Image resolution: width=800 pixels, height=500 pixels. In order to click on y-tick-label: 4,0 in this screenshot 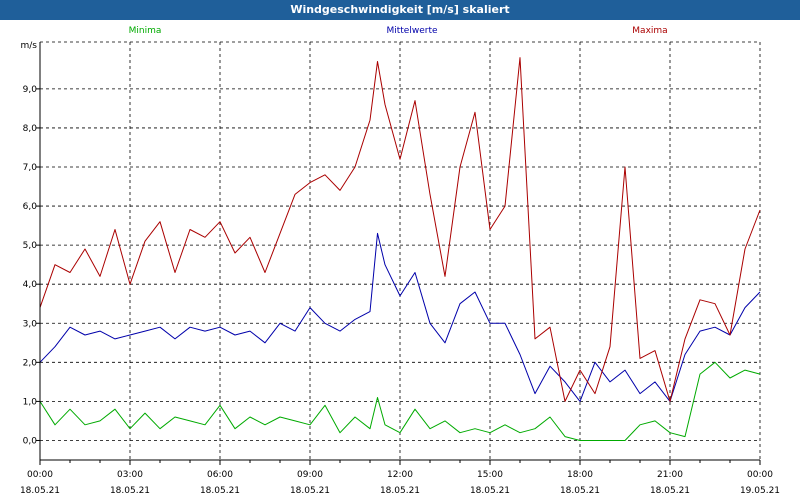, I will do `click(30, 285)`.